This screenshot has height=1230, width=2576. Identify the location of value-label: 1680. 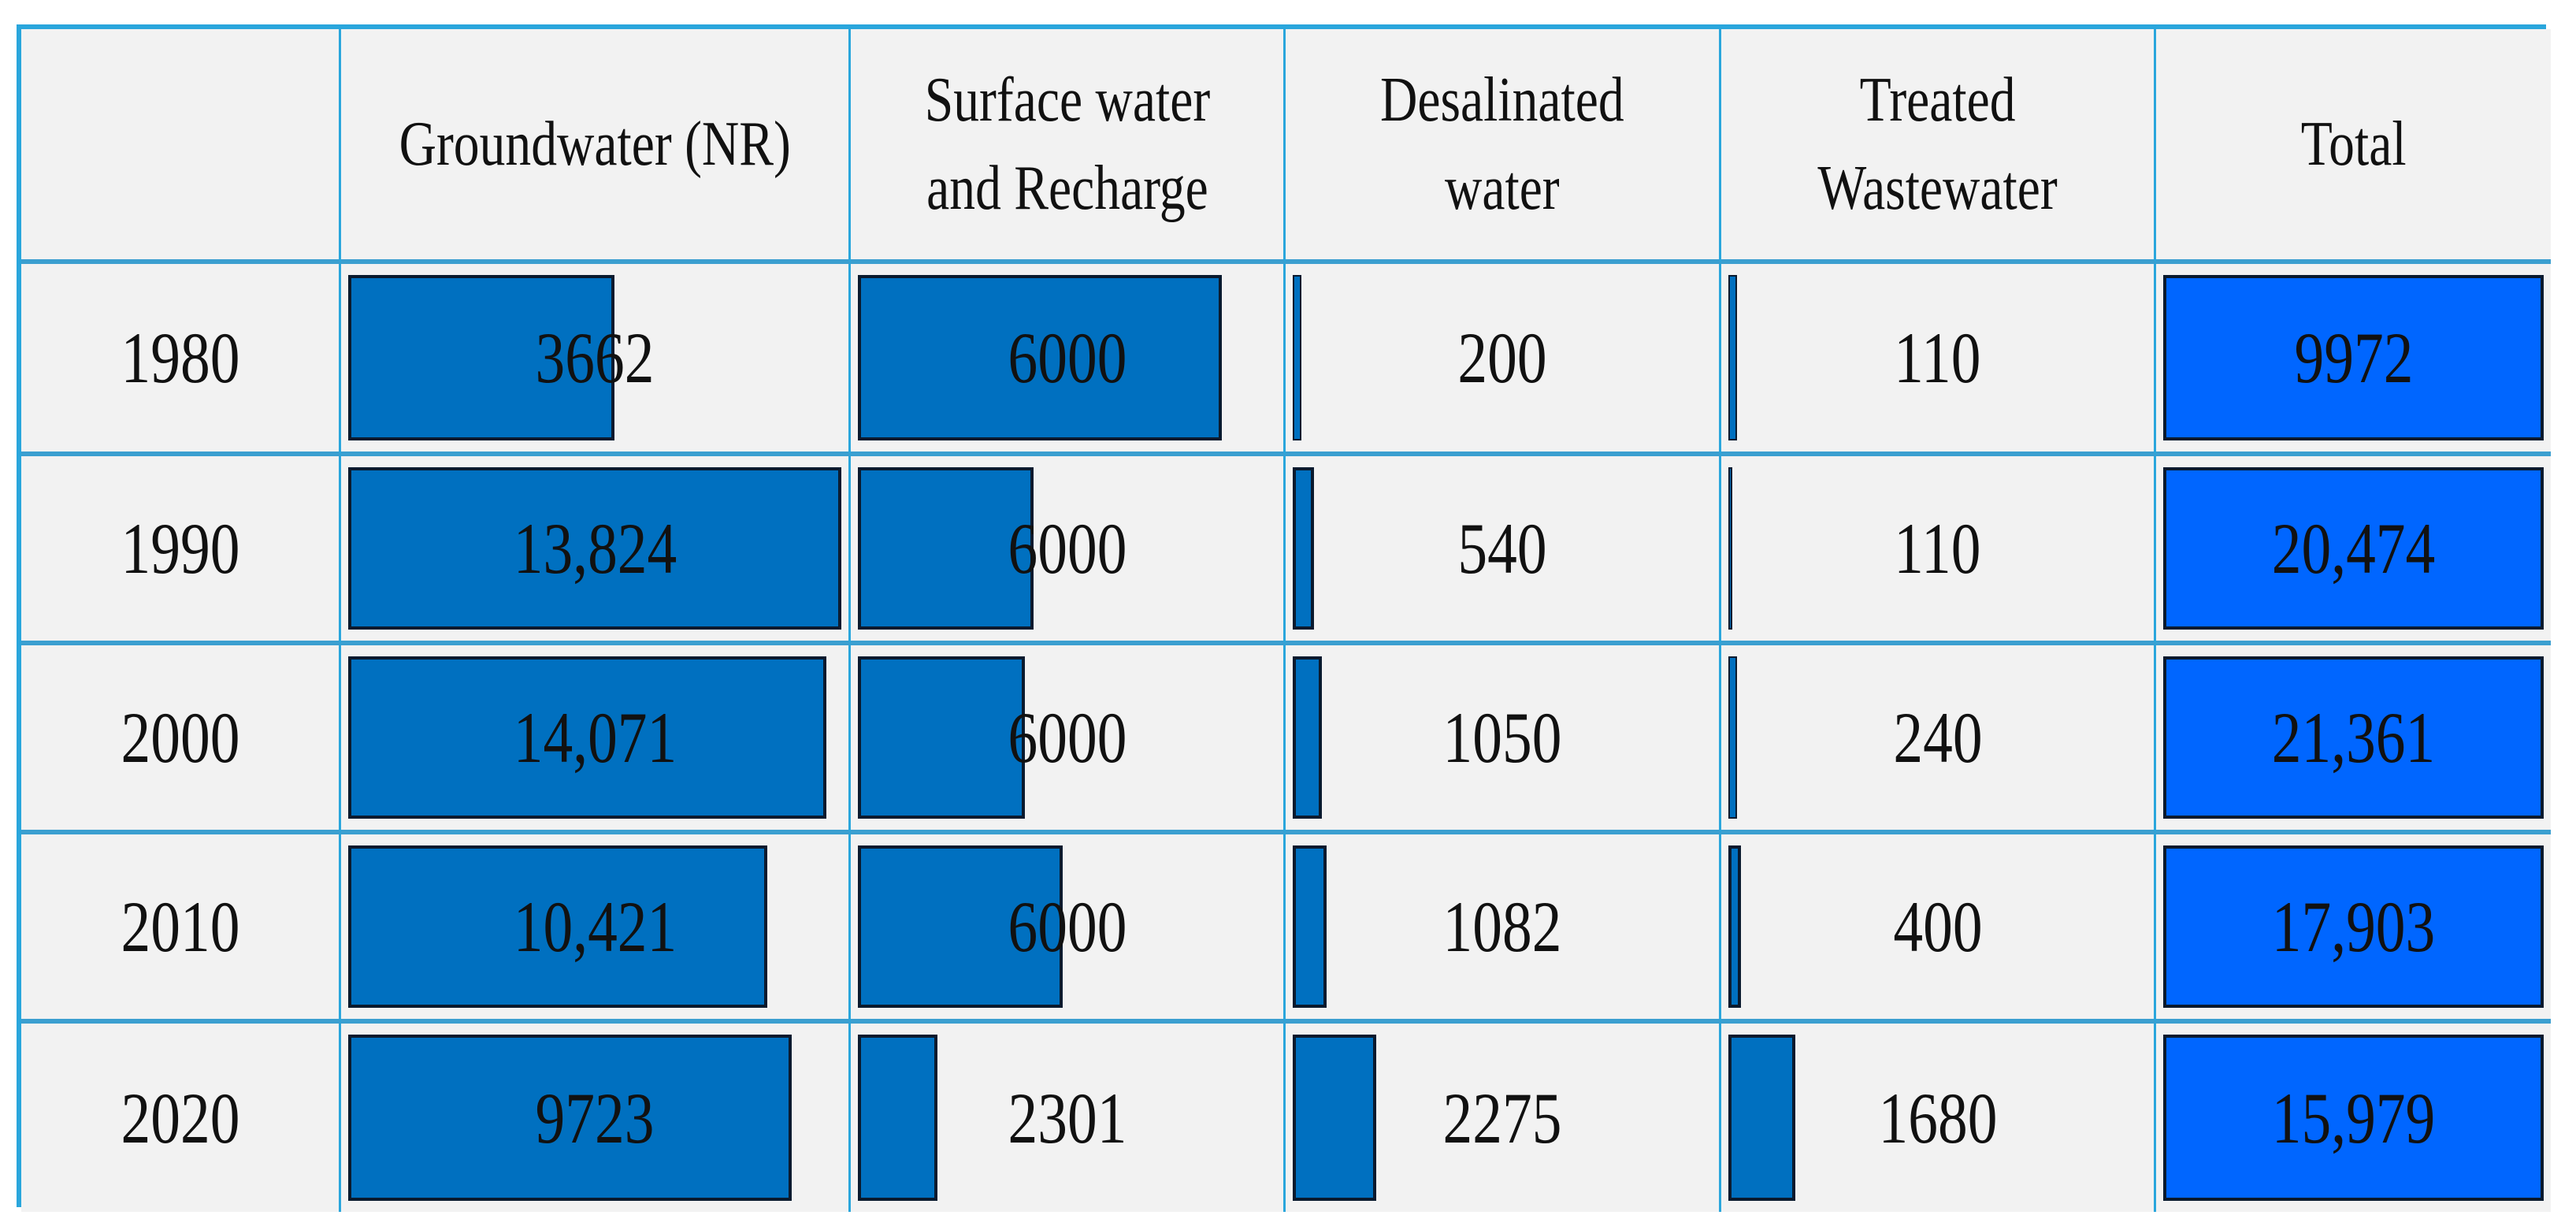
(1937, 1117).